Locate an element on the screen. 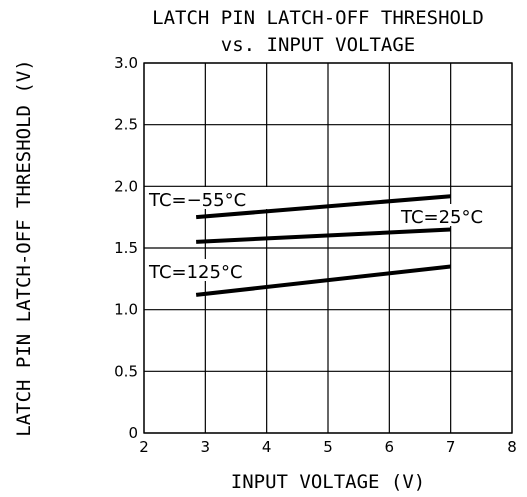 Image resolution: width=527 pixels, height=497 pixels. y-tick-labels: 0 0.5 1.0 1.5 2.0 2.5 3.0 is located at coordinates (126, 248).